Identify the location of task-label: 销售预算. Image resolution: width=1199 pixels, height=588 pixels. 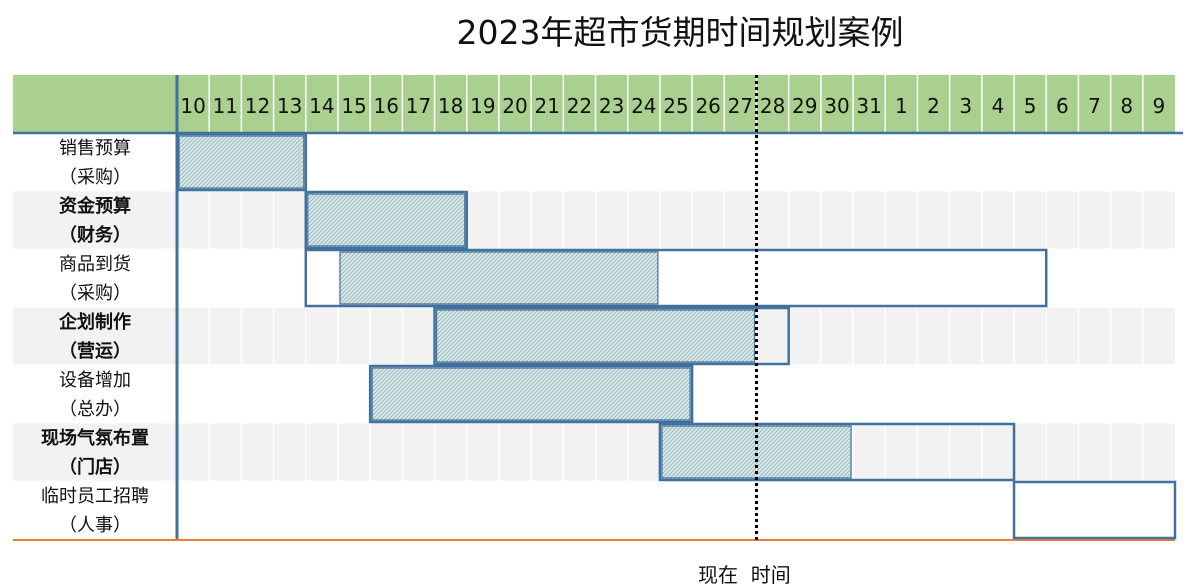
(95, 148).